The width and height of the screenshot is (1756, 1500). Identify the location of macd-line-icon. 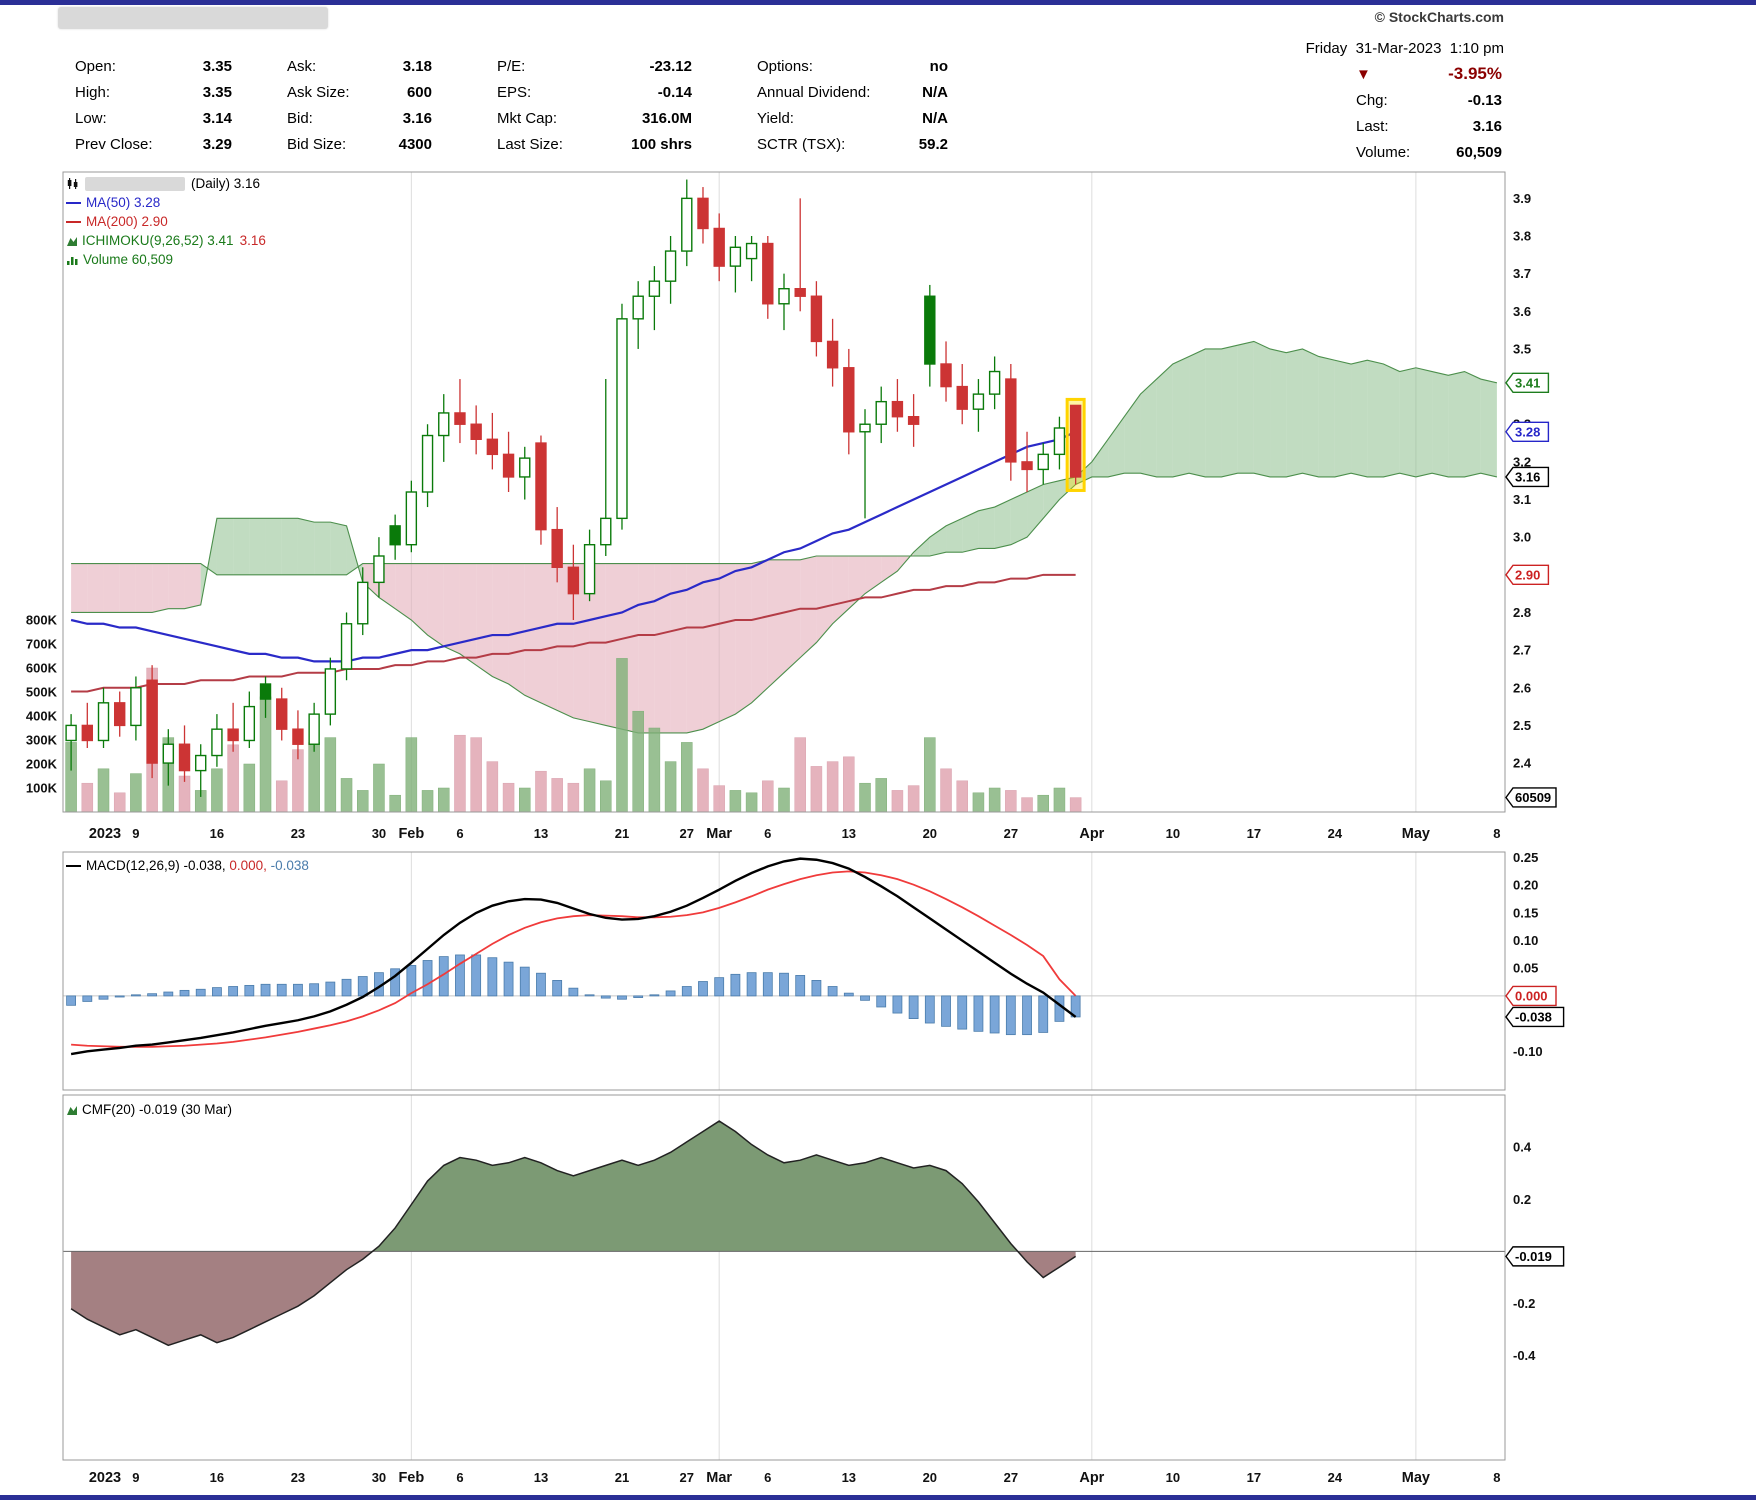
(73, 865).